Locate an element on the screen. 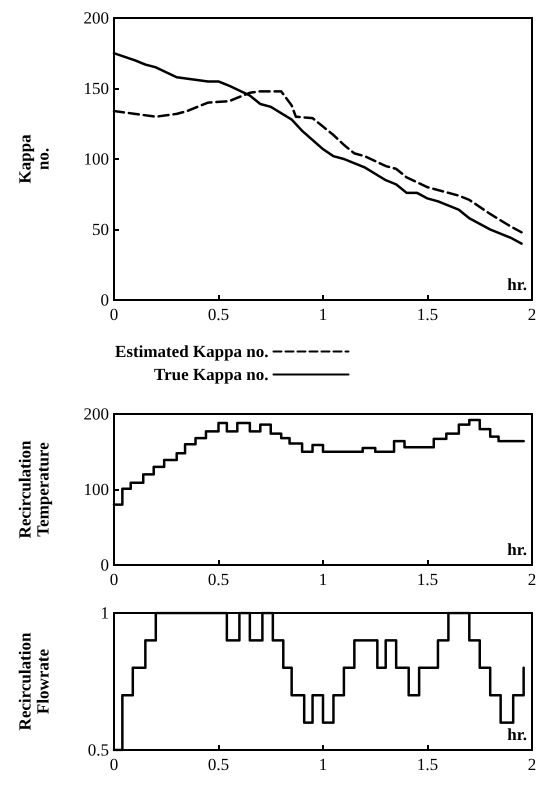 The height and width of the screenshot is (788, 548). legend-label: Estimated Kappa no. is located at coordinates (191, 351).